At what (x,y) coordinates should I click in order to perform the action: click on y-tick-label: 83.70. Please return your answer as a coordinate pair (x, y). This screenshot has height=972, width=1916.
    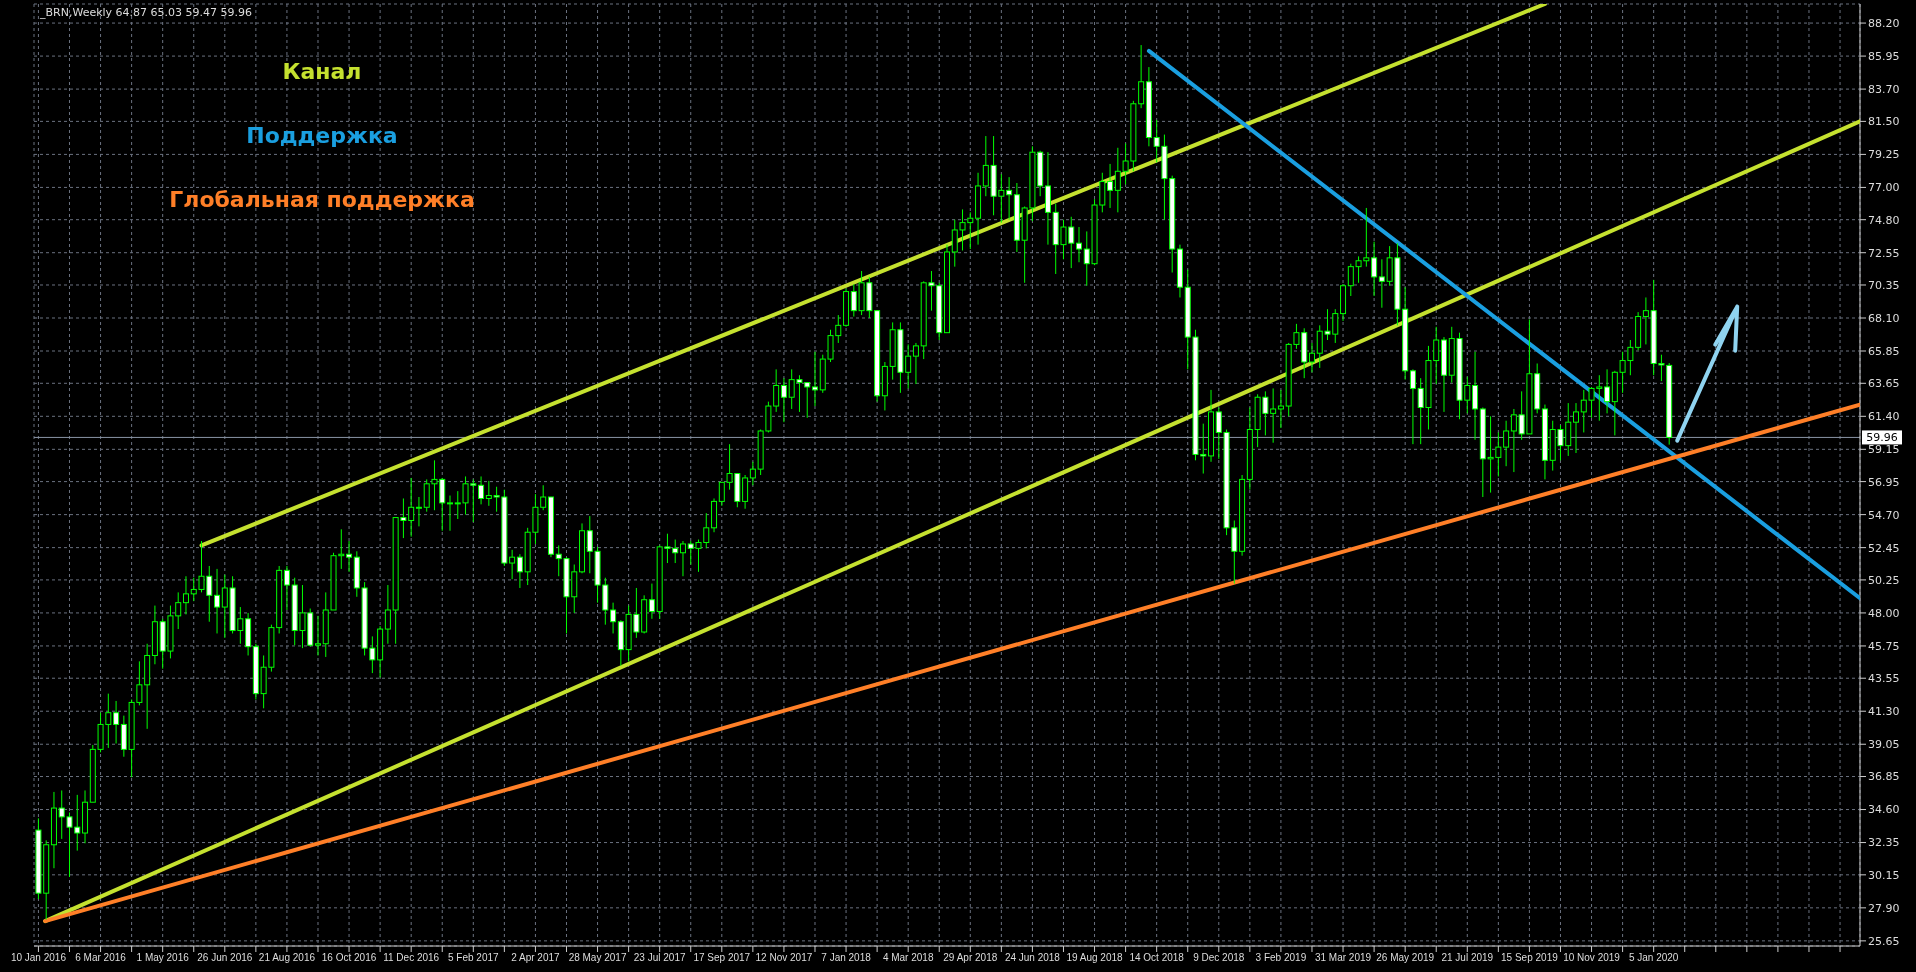
    Looking at the image, I should click on (1884, 90).